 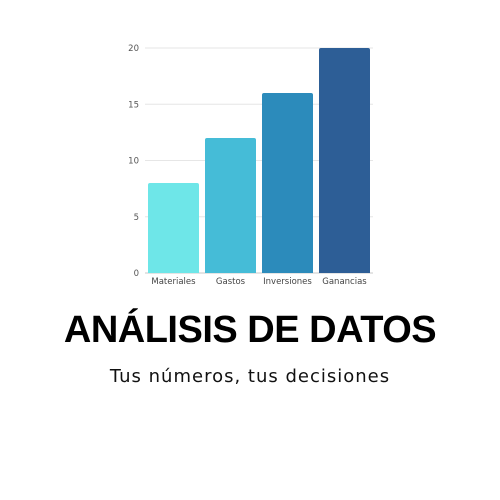 What do you see at coordinates (231, 282) in the screenshot?
I see `x-tick-label: Gastos` at bounding box center [231, 282].